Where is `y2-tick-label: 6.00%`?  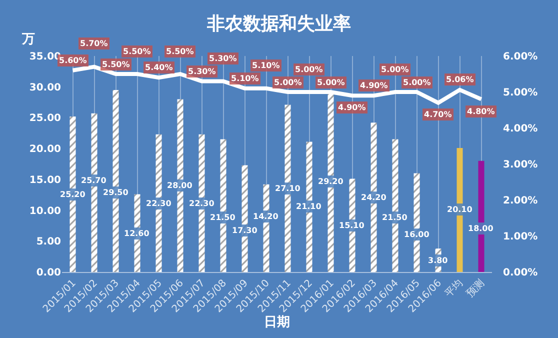
y2-tick-label: 6.00% is located at coordinates (520, 57).